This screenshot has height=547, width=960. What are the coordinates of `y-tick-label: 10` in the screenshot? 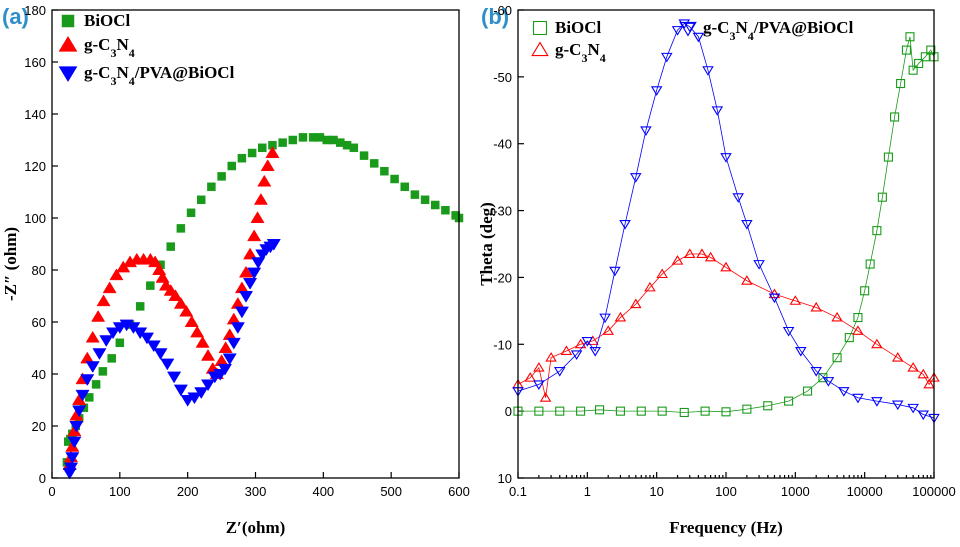 It's located at (505, 478).